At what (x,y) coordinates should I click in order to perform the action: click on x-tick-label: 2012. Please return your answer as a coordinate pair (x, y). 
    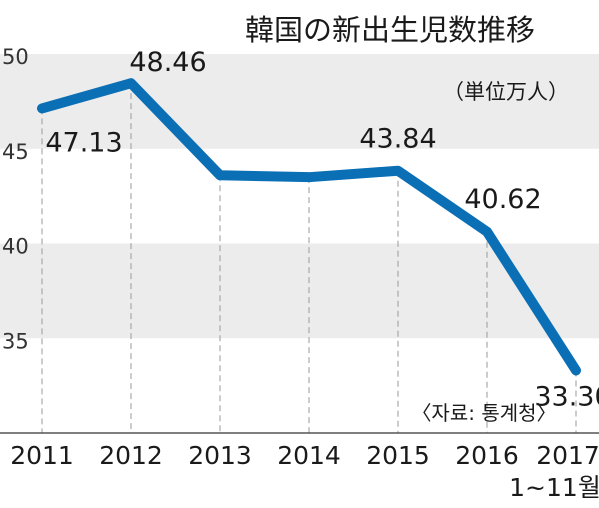
    Looking at the image, I should click on (131, 455).